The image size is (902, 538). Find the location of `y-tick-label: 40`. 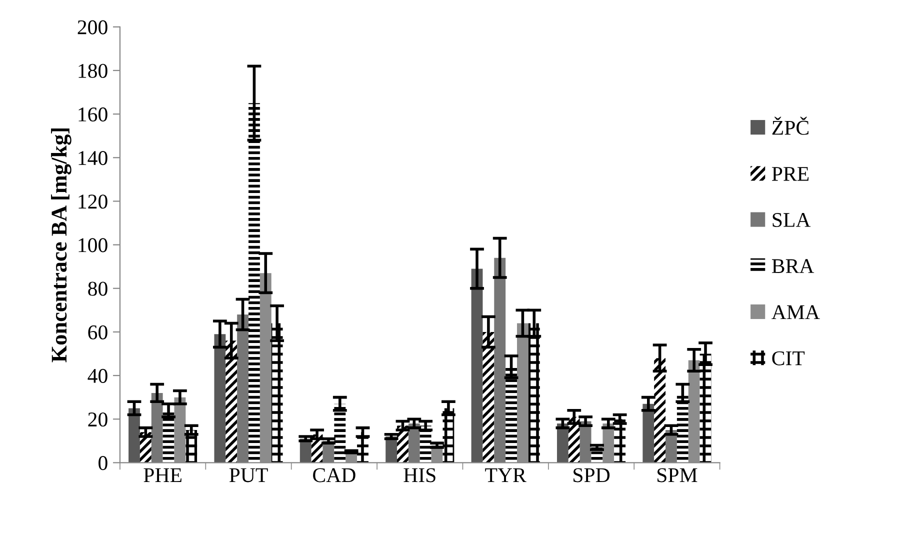

y-tick-label: 40 is located at coordinates (98, 375).